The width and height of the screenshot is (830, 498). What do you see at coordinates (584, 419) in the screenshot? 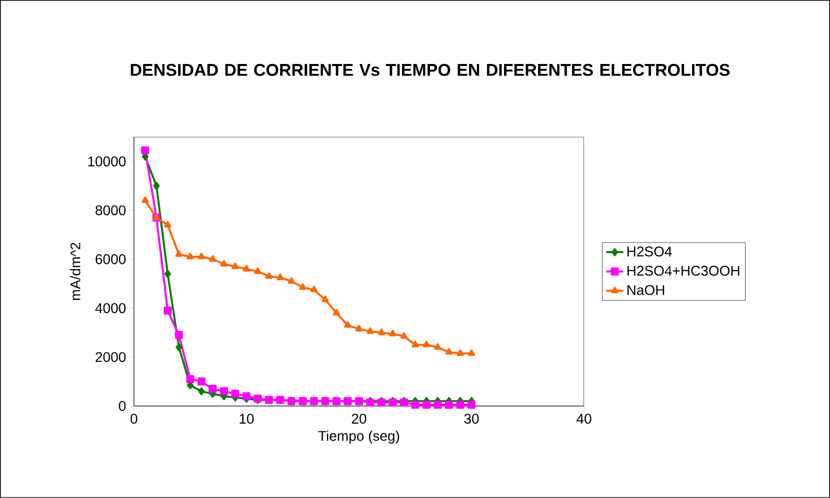
I see `x-tick-label: 40` at bounding box center [584, 419].